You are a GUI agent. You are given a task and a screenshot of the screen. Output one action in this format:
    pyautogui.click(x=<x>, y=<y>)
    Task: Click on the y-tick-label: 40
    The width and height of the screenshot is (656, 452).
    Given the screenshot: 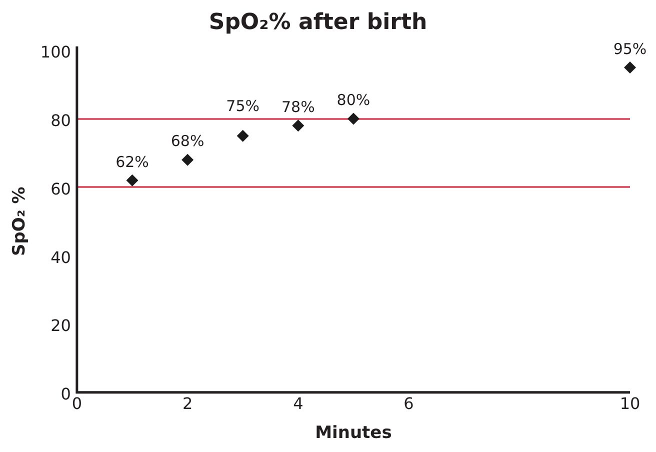 What is the action you would take?
    pyautogui.click(x=60, y=257)
    